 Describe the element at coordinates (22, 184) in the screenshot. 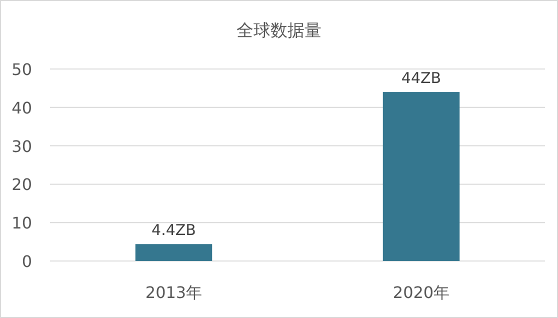

I see `y-tick-label: 20` at that location.